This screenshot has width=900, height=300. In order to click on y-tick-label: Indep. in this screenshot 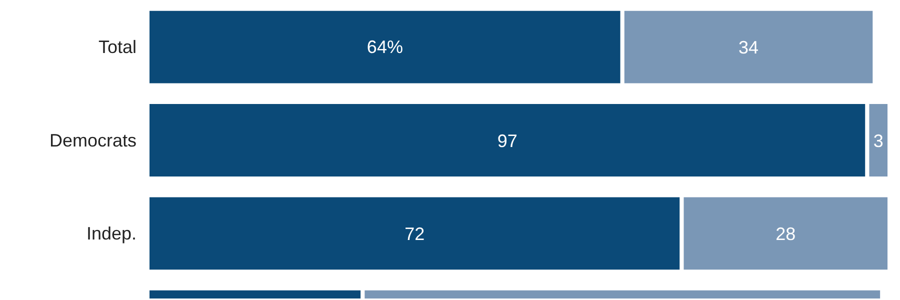, I will do `click(111, 233)`.